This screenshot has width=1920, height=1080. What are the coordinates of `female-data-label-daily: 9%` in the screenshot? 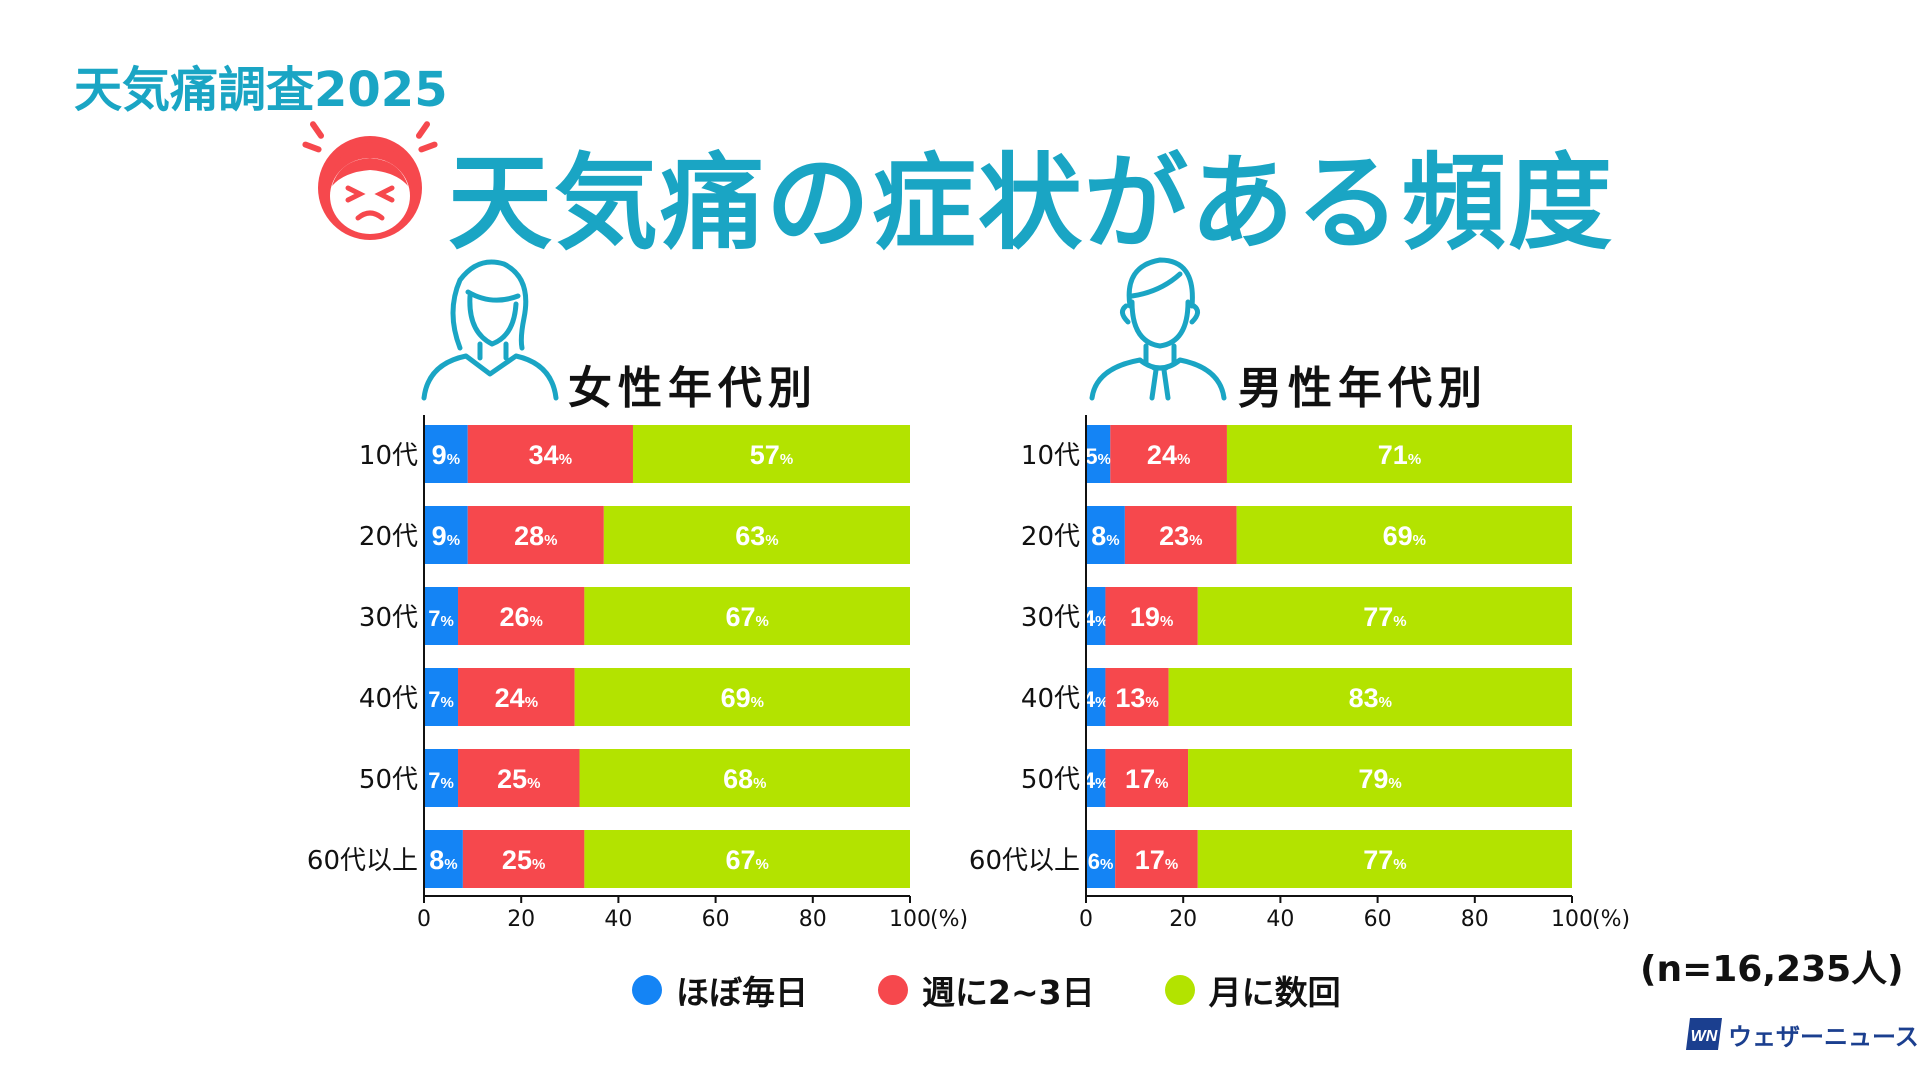 It's located at (446, 455).